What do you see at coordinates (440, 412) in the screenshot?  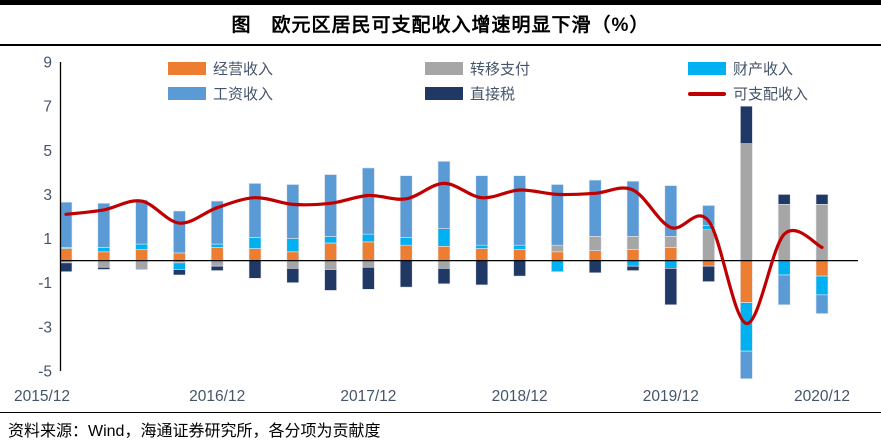 I see `source-separator-rule` at bounding box center [440, 412].